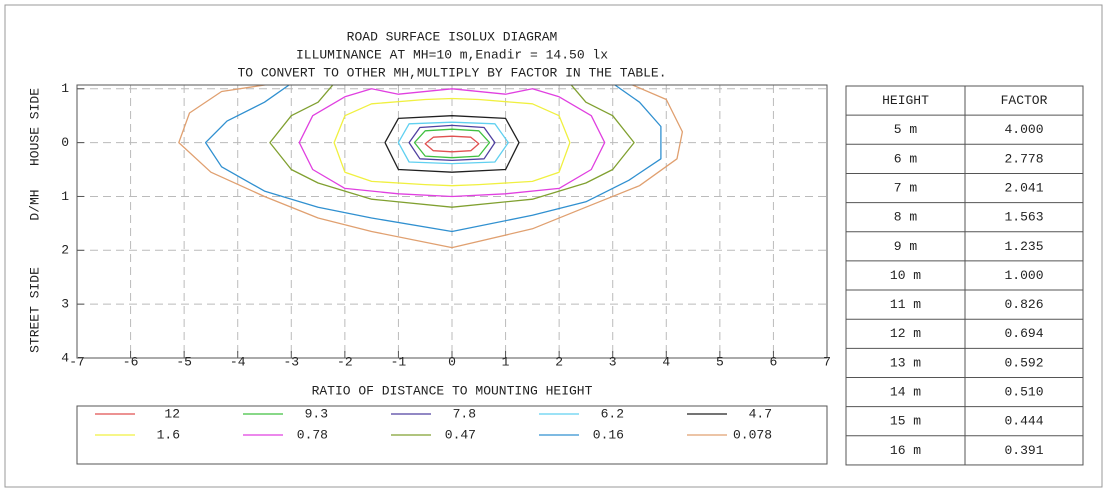 This screenshot has height=494, width=1109. Describe the element at coordinates (1024, 100) in the screenshot. I see `table-header: FACTOR` at that location.